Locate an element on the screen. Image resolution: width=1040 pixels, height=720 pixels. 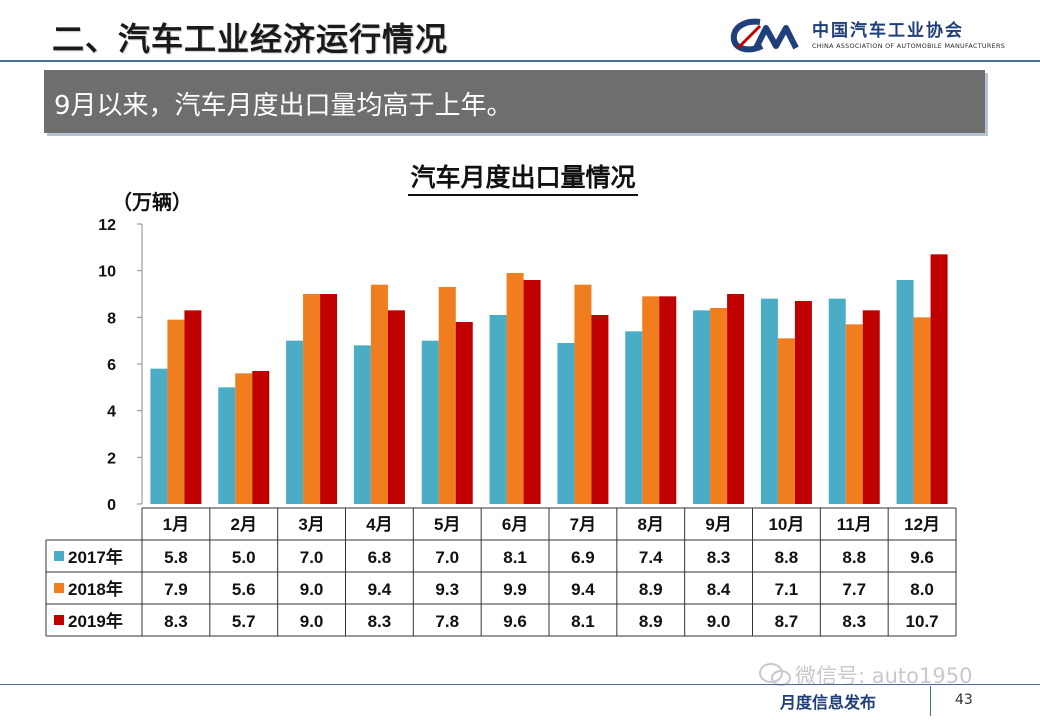
chart-title: 汽车月度出口量情况 is located at coordinates (523, 177).